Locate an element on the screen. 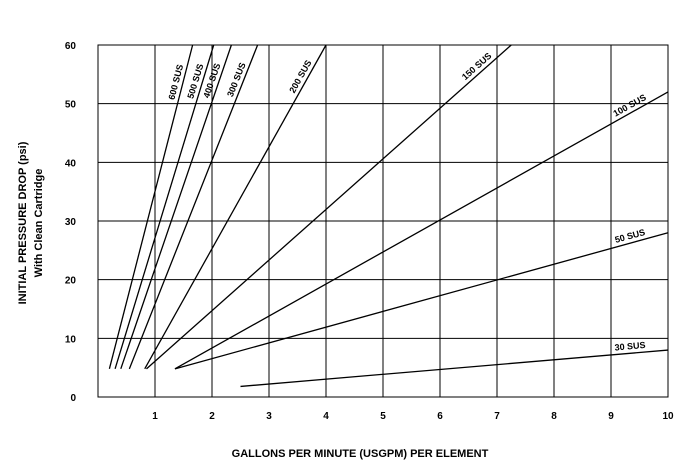 The width and height of the screenshot is (687, 464). x-tick-label: 8 is located at coordinates (554, 416).